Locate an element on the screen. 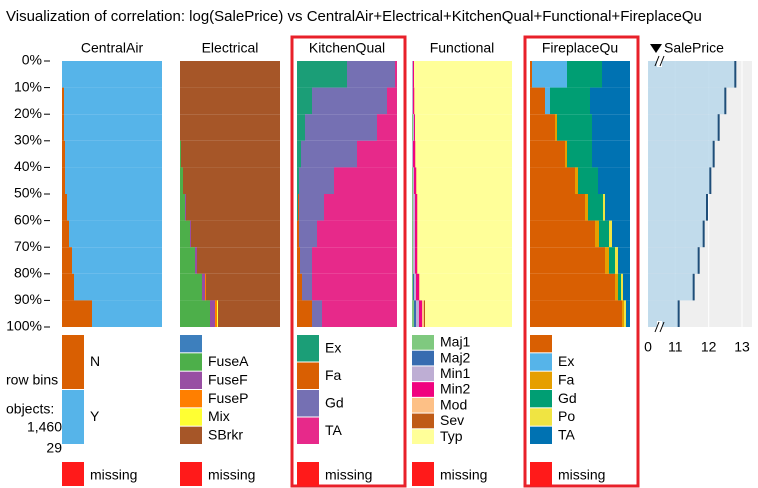  legend-label: Mix is located at coordinates (219, 416).